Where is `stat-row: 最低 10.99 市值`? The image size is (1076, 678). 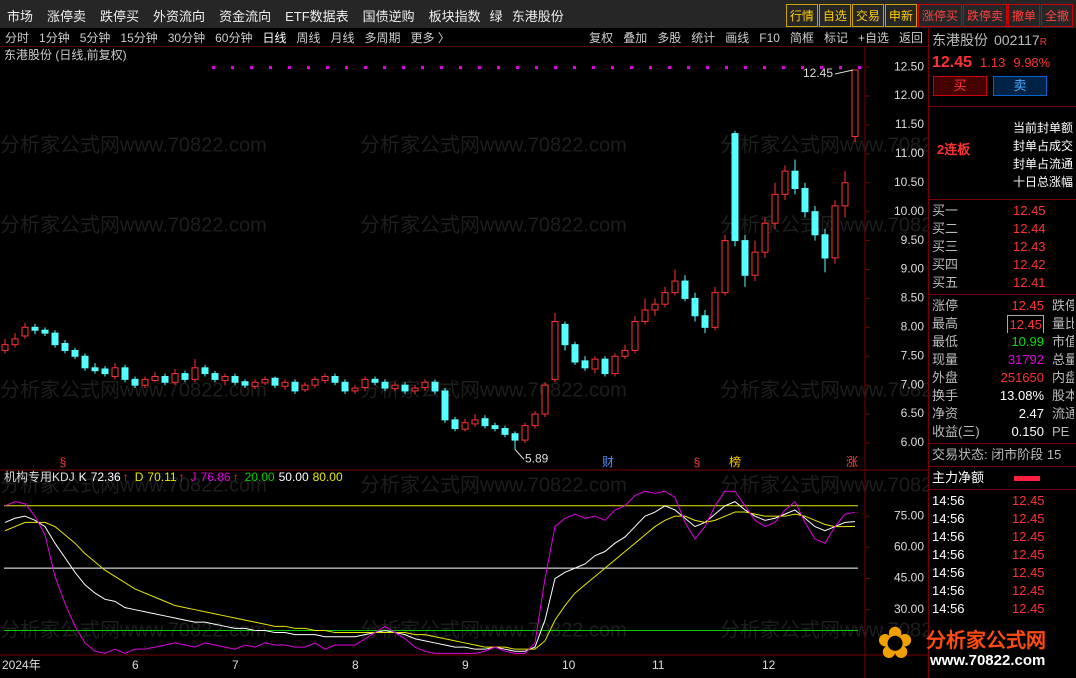 stat-row: 最低 10.99 市值 is located at coordinates (1003, 342).